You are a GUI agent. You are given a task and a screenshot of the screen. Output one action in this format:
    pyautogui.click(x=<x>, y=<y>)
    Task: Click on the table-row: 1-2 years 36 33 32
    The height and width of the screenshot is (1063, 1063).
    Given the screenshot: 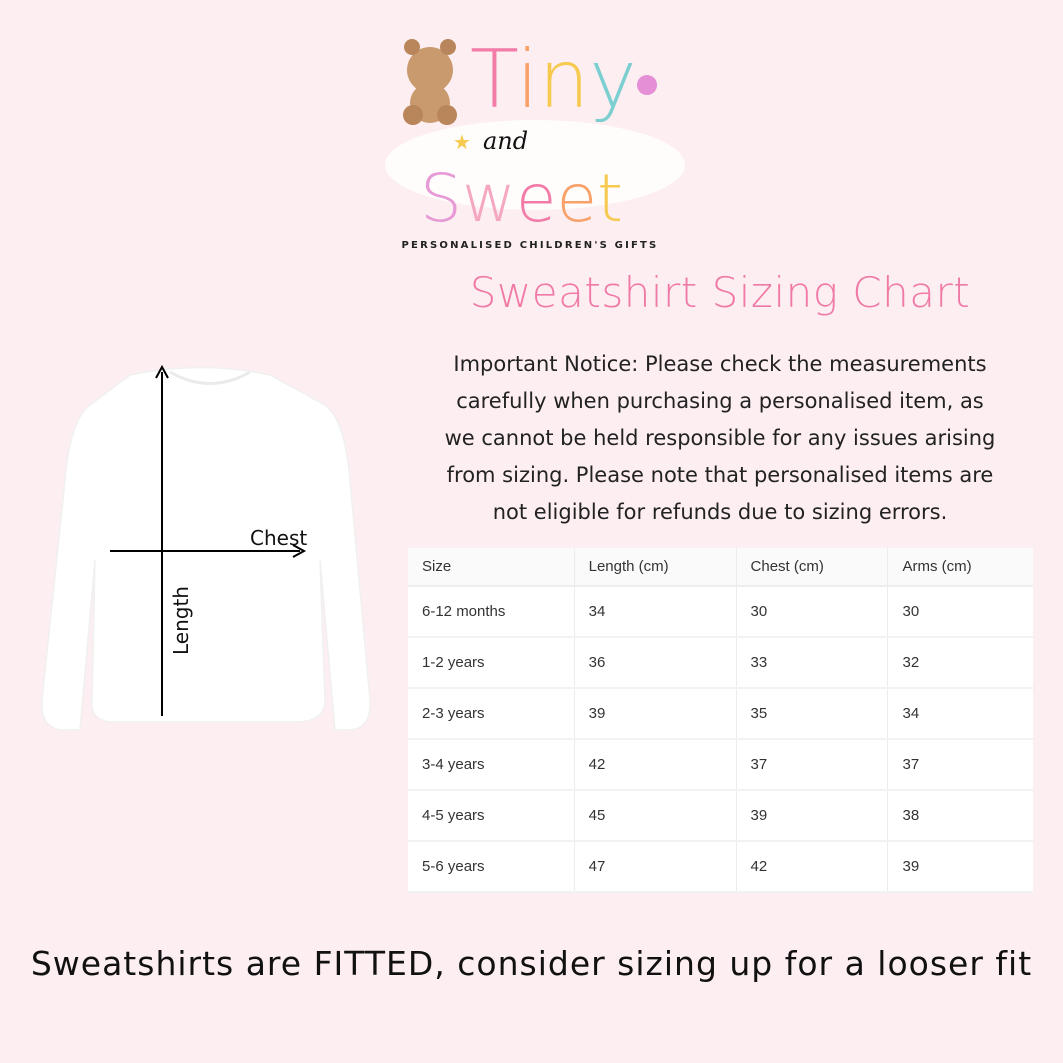 What is the action you would take?
    pyautogui.click(x=720, y=663)
    